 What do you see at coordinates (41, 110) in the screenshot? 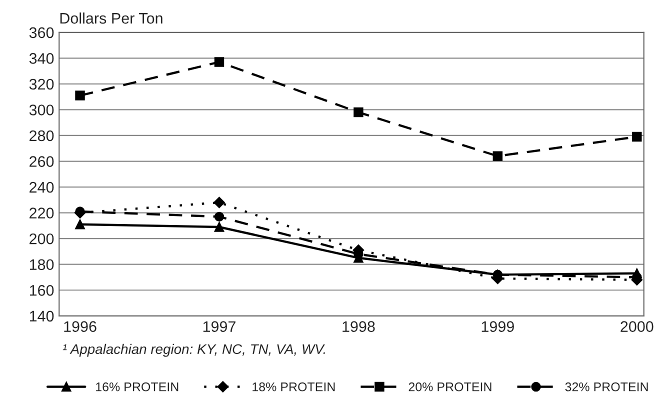
I see `y-tick-label: 300` at bounding box center [41, 110].